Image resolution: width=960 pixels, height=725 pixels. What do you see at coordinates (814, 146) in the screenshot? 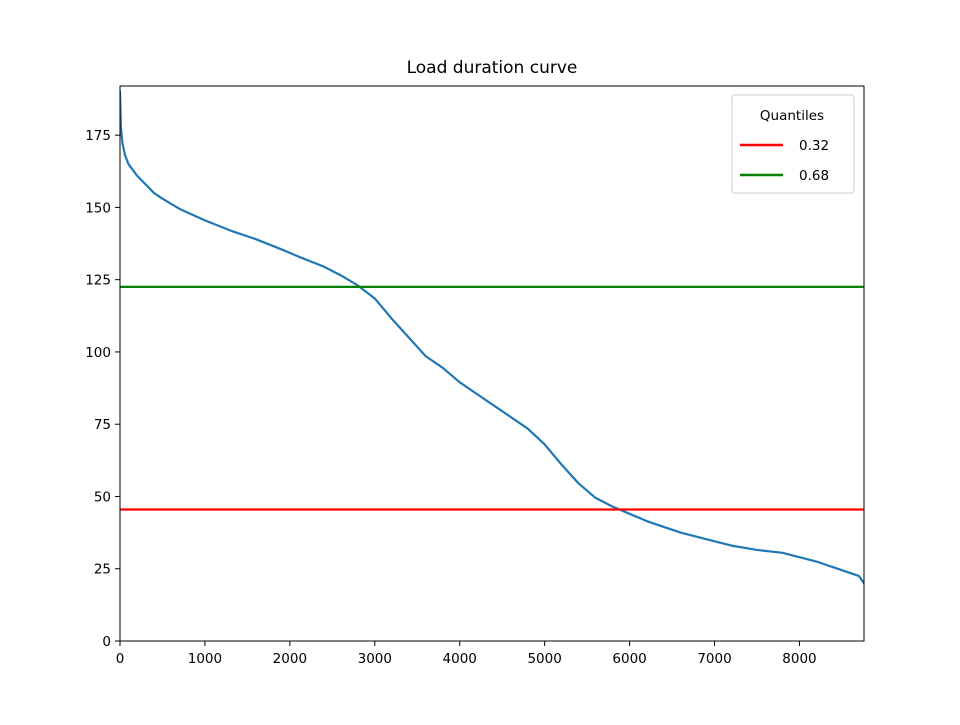
I see `legend-label-0-32: 0.32` at bounding box center [814, 146].